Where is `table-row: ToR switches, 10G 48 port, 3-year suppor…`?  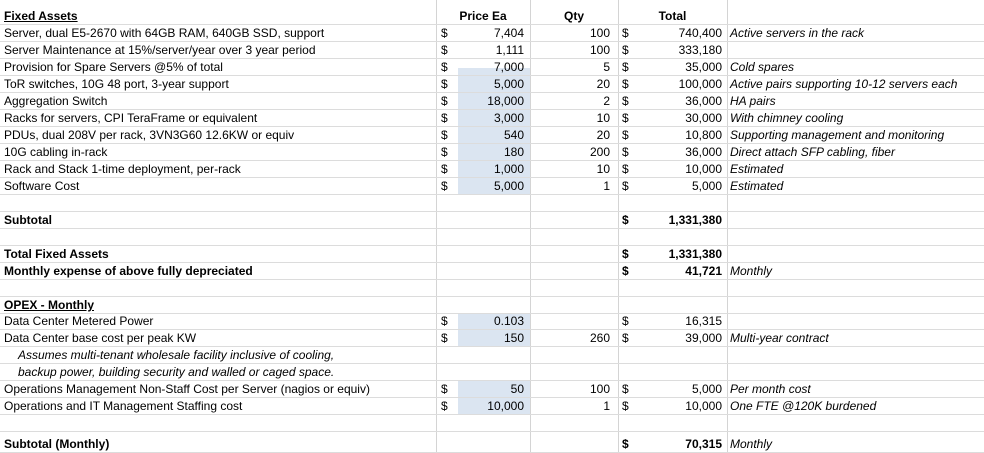
table-row: ToR switches, 10G 48 port, 3-year suppor… is located at coordinates (492, 84).